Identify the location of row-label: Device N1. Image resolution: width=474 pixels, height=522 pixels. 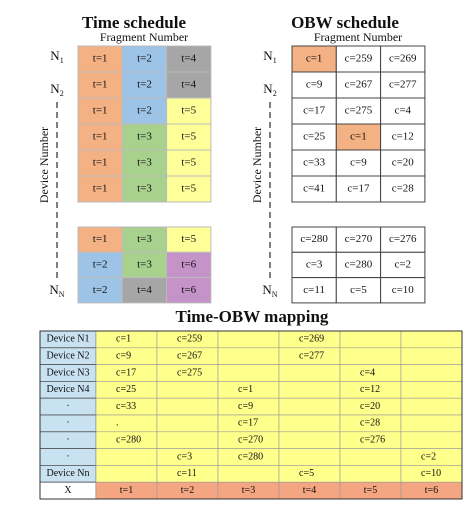
(67, 339).